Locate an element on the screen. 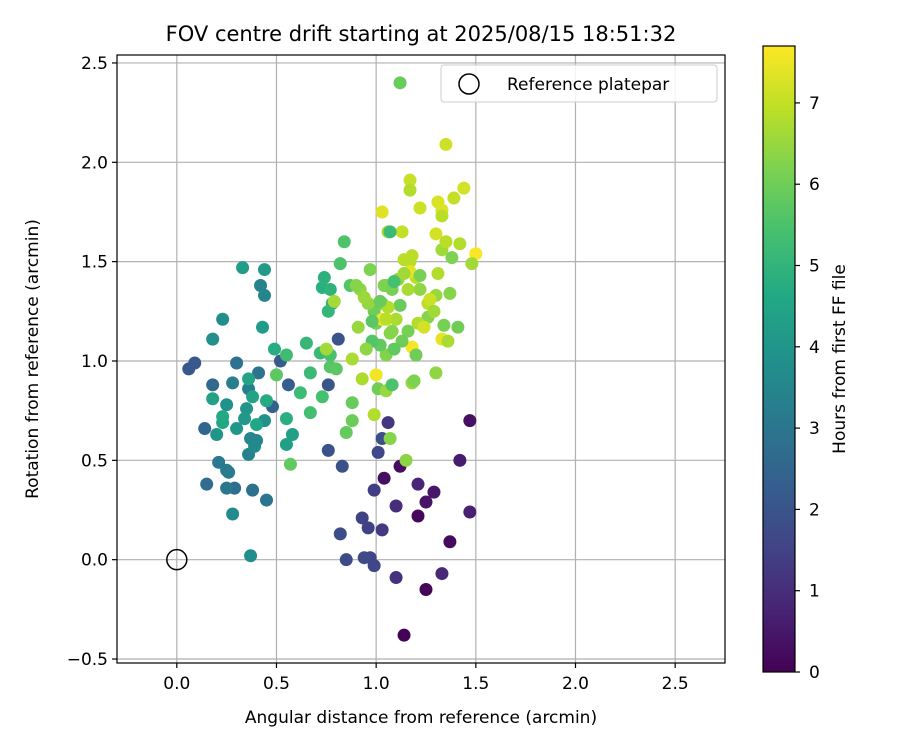  reference-point is located at coordinates (177, 559).